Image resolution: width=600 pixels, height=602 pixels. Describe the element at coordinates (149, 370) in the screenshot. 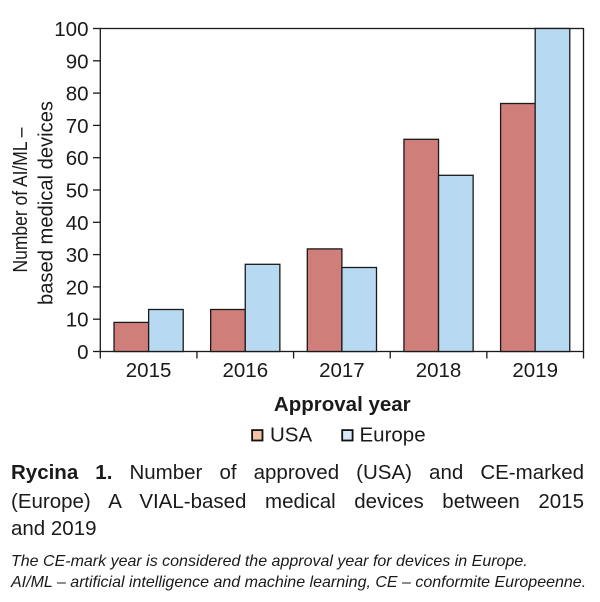

I see `svg-text: 2015` at that location.